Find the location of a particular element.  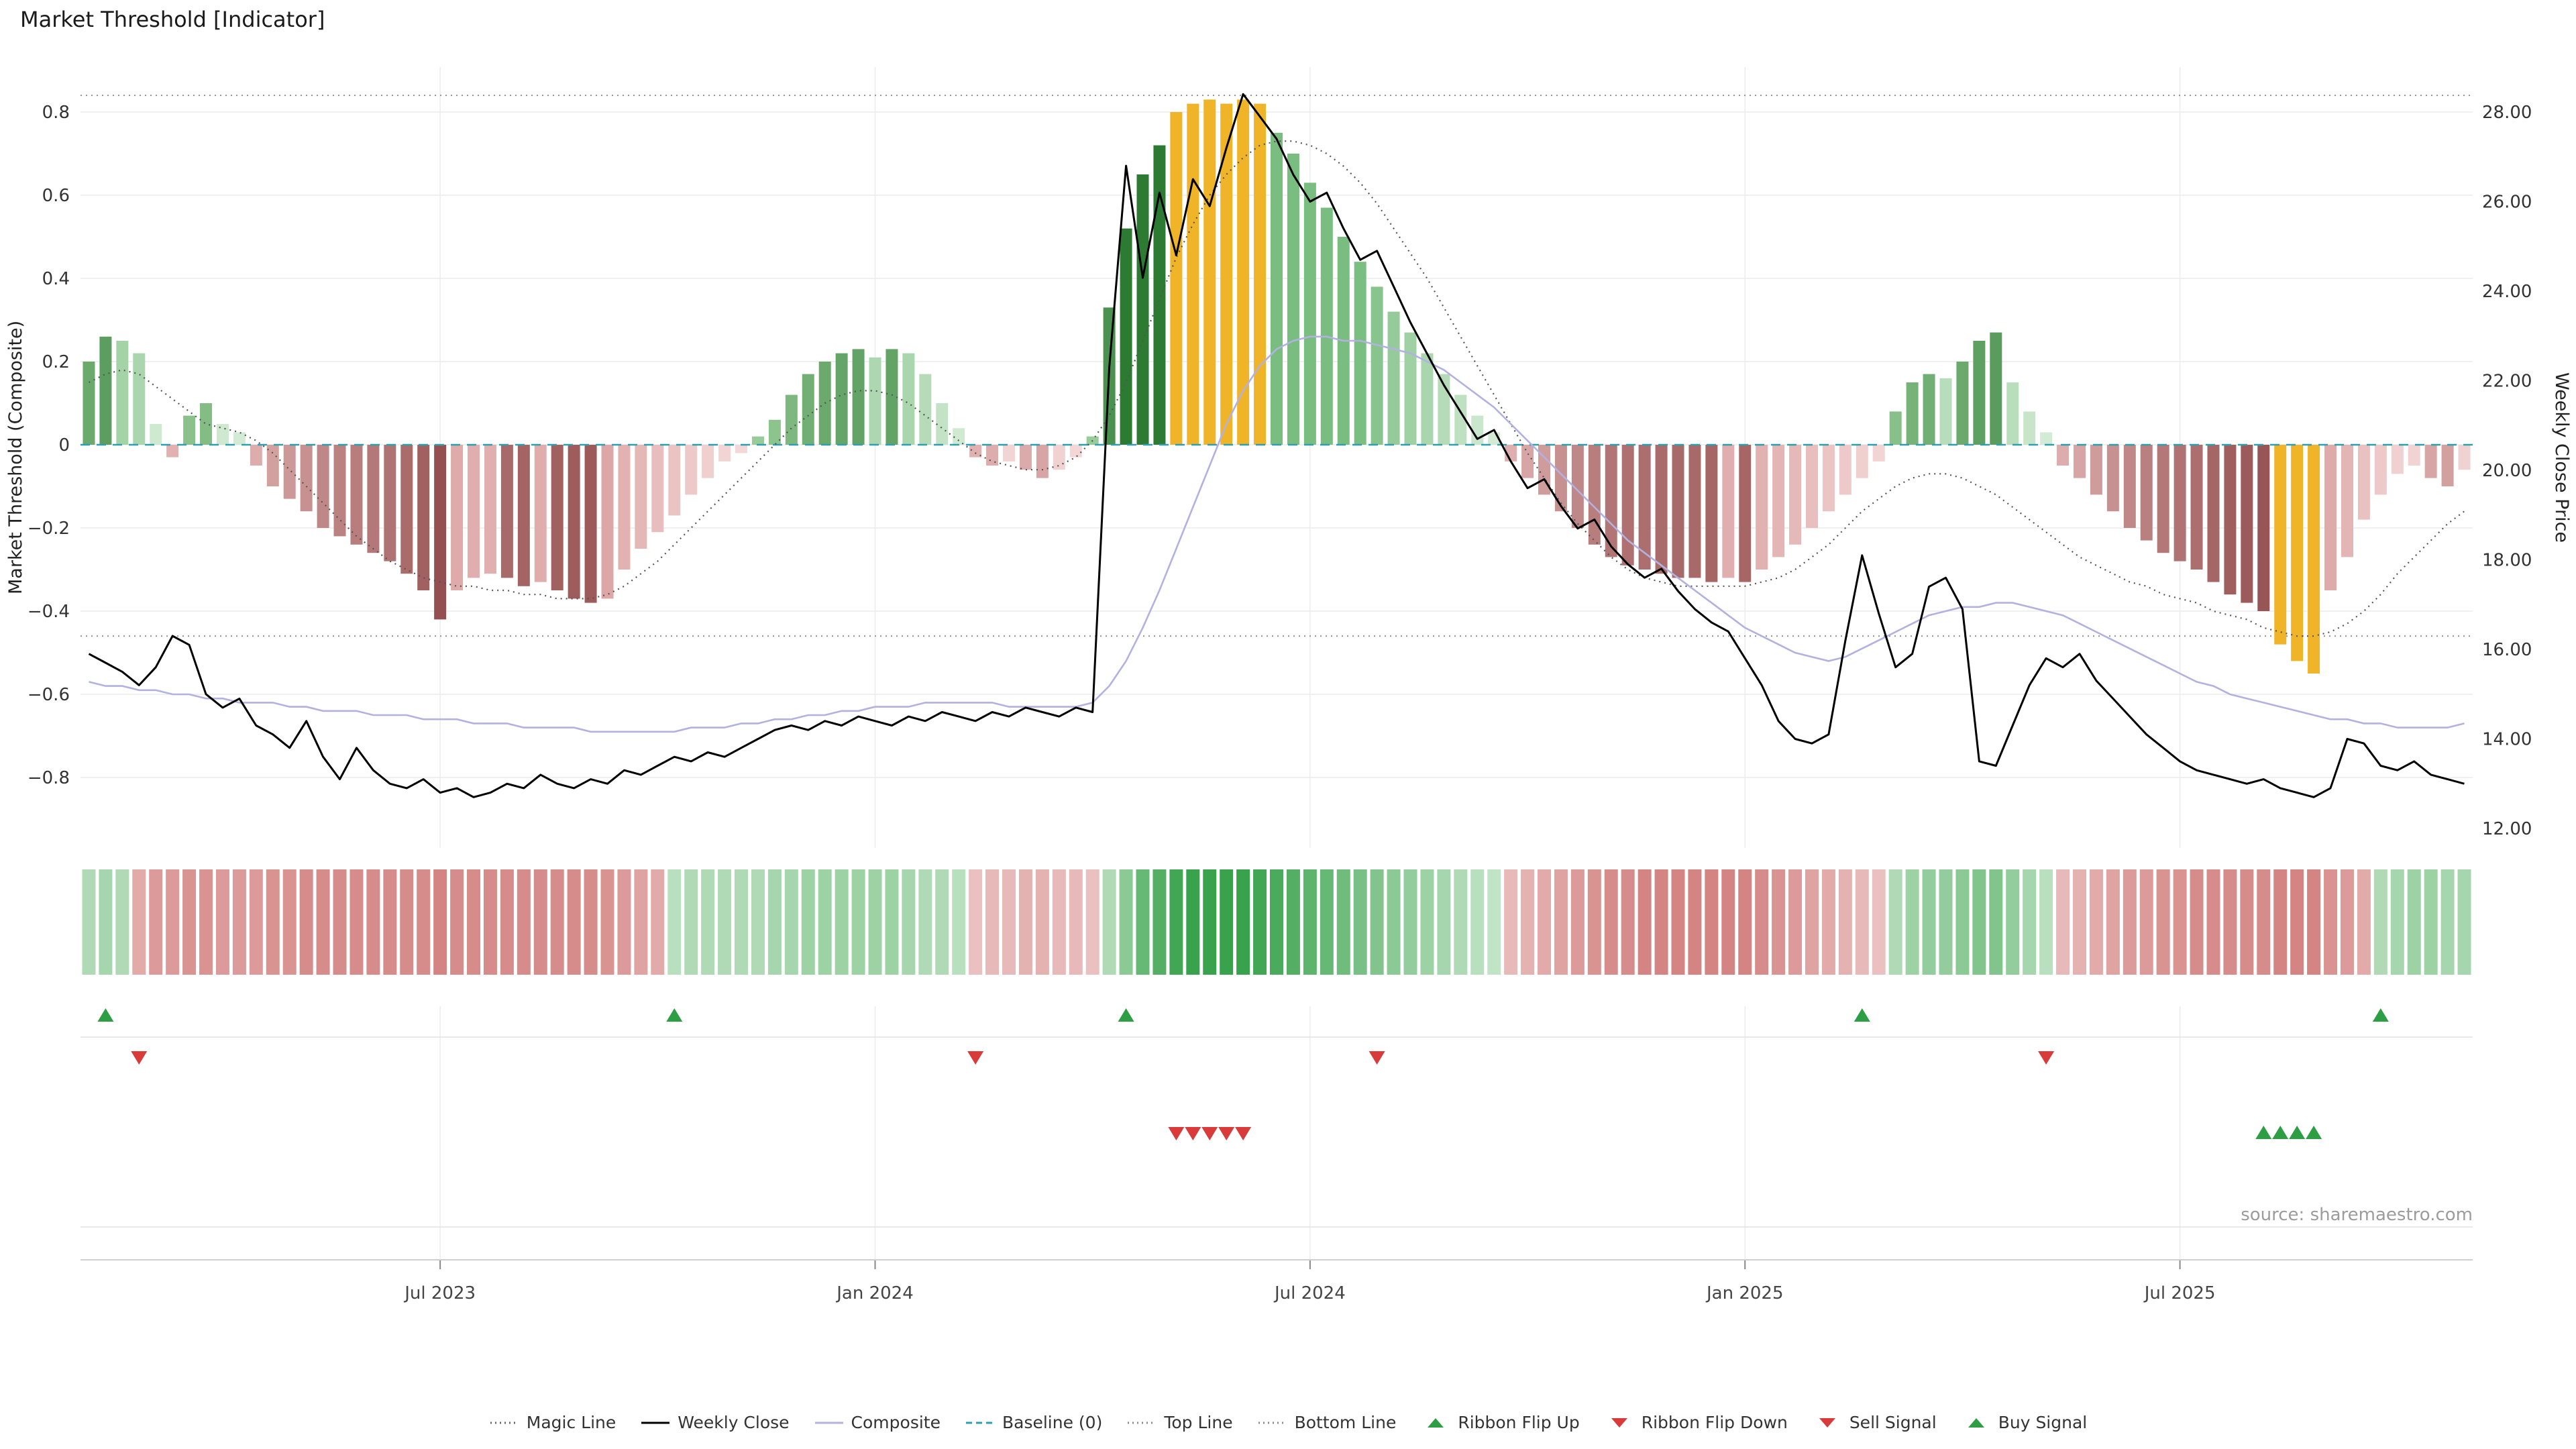

x-axis-tick-label: Jul 2023 is located at coordinates (439, 1293).